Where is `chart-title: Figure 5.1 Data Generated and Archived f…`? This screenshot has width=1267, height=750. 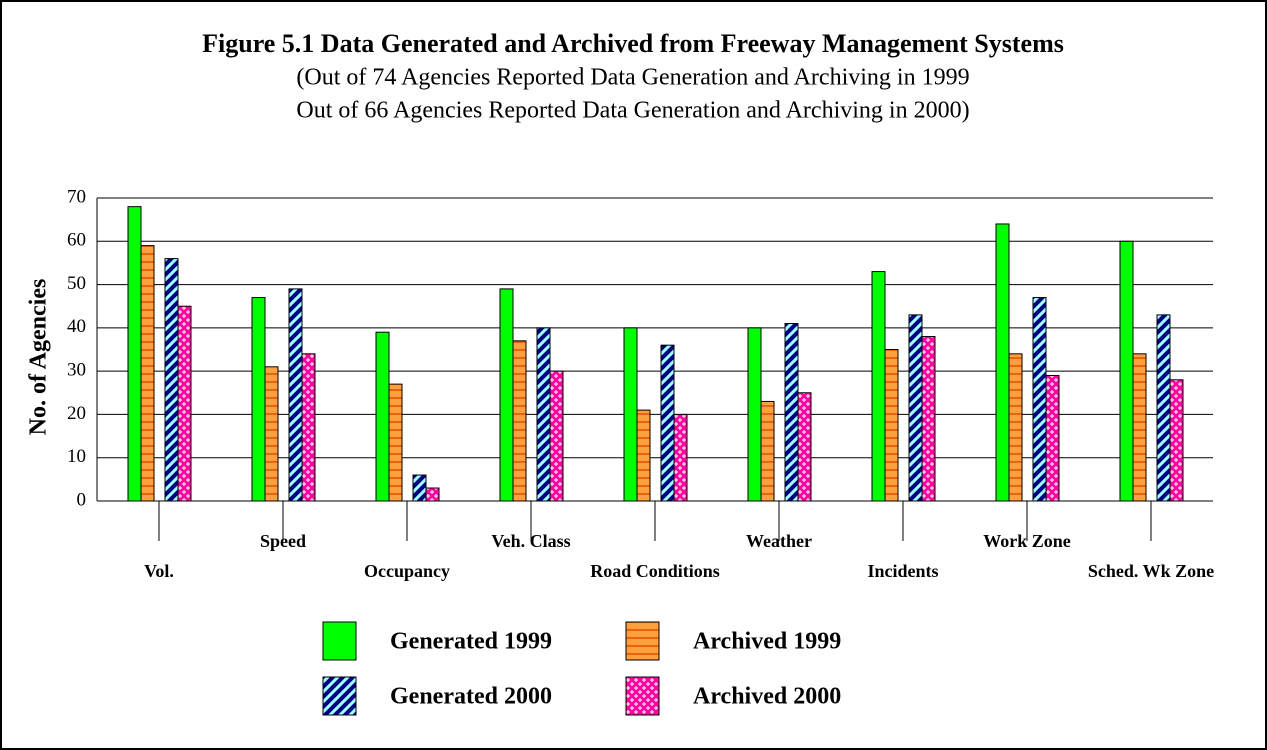 chart-title: Figure 5.1 Data Generated and Archived f… is located at coordinates (633, 43).